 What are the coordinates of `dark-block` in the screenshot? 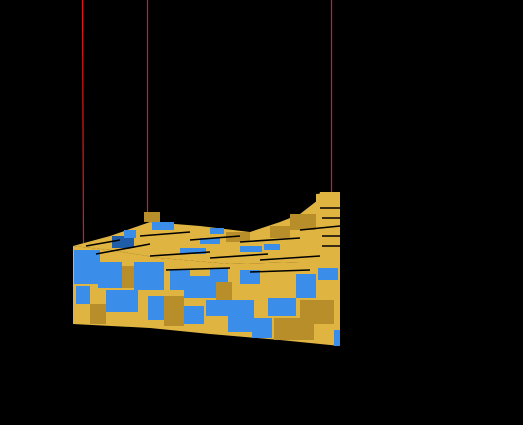 It's located at (123, 242).